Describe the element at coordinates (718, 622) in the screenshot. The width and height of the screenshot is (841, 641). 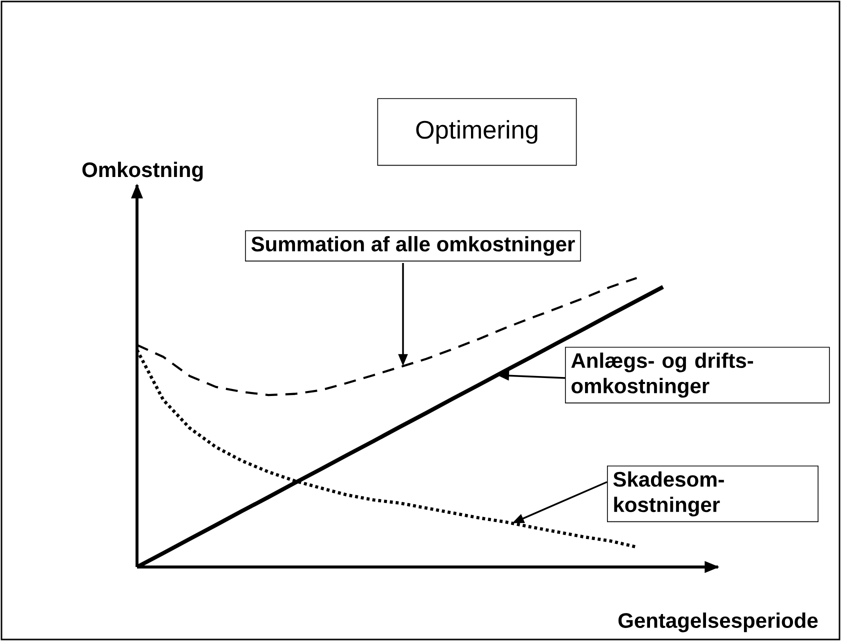
I see `x-axis-title: Gentagelsesperiode` at that location.